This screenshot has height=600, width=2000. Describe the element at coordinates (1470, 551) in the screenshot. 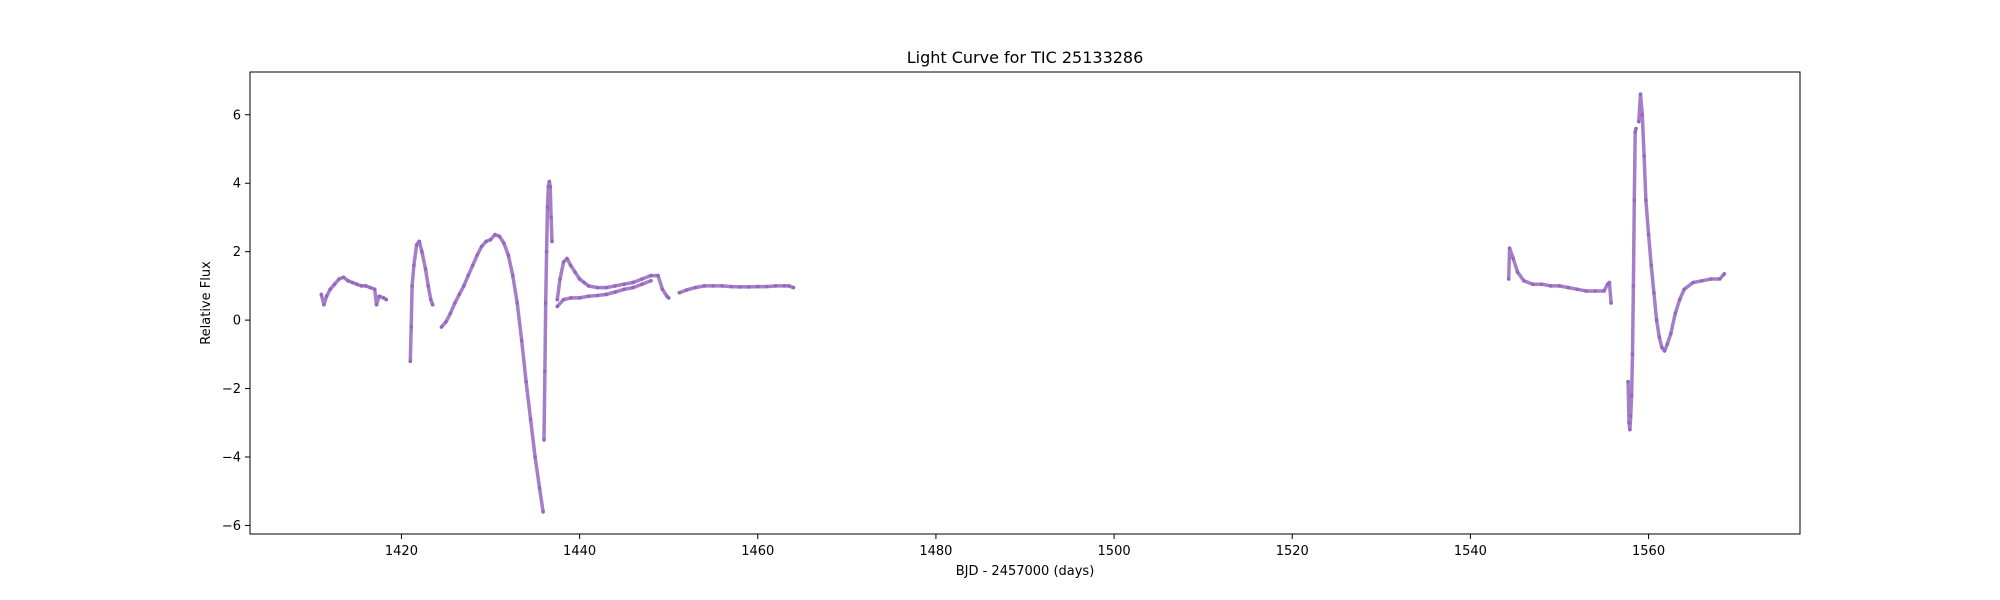

I see `x-tick-label: 1540` at that location.